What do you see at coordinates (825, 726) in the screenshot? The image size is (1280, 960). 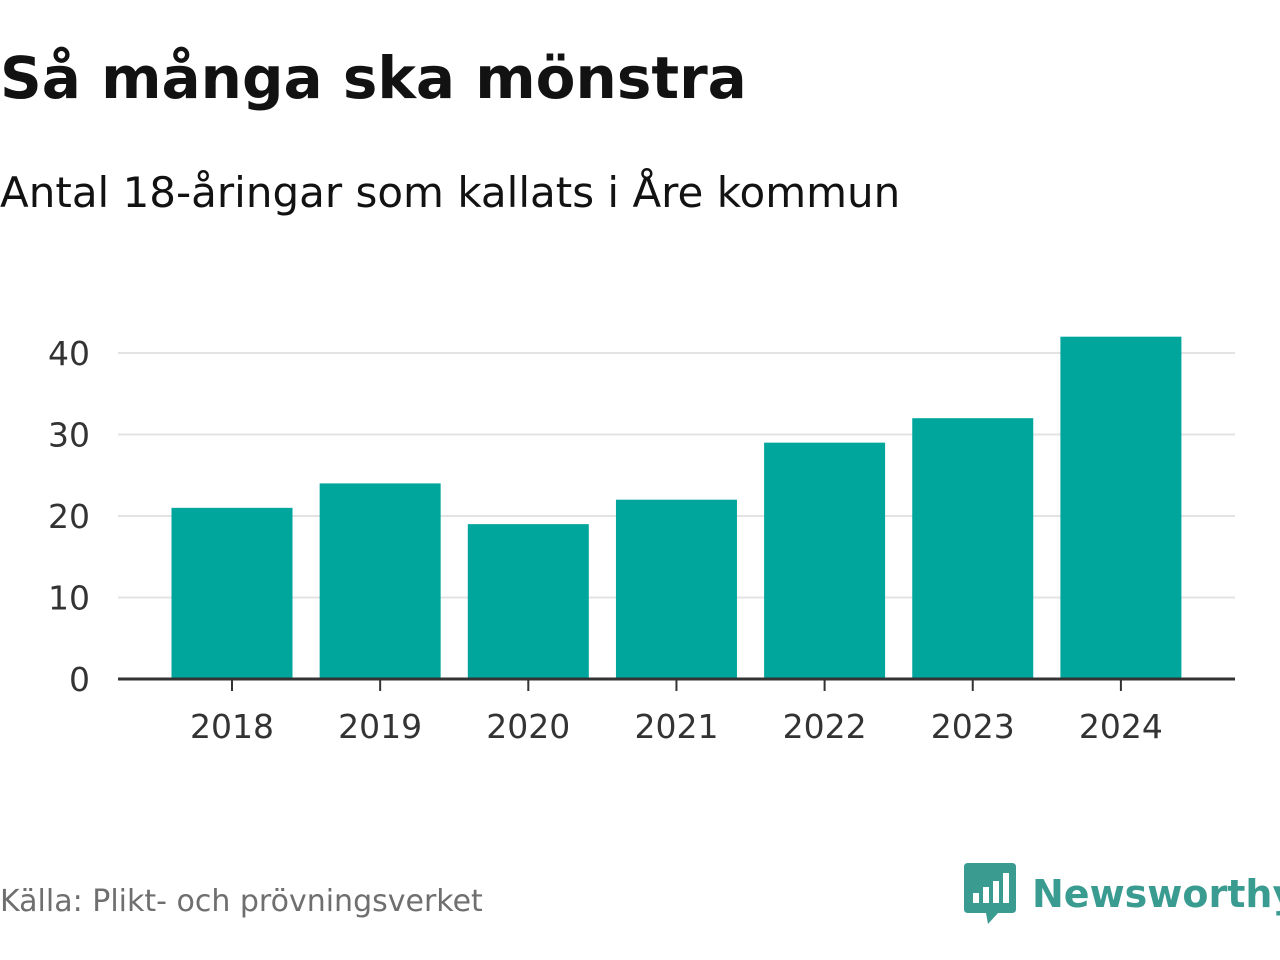 I see `x-tick-label: 2022` at bounding box center [825, 726].